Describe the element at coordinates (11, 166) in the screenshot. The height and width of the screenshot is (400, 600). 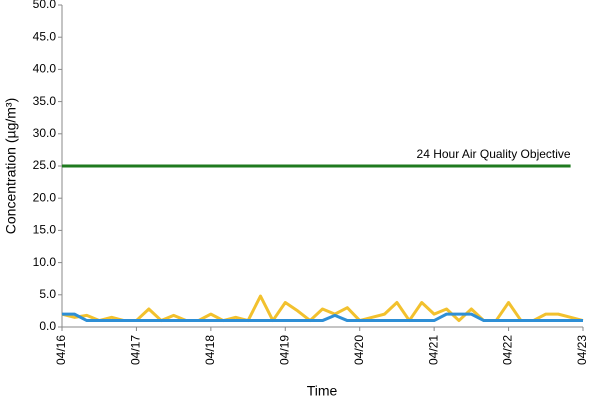
I see `y-axis-title: Concentration (µg/m³)` at that location.